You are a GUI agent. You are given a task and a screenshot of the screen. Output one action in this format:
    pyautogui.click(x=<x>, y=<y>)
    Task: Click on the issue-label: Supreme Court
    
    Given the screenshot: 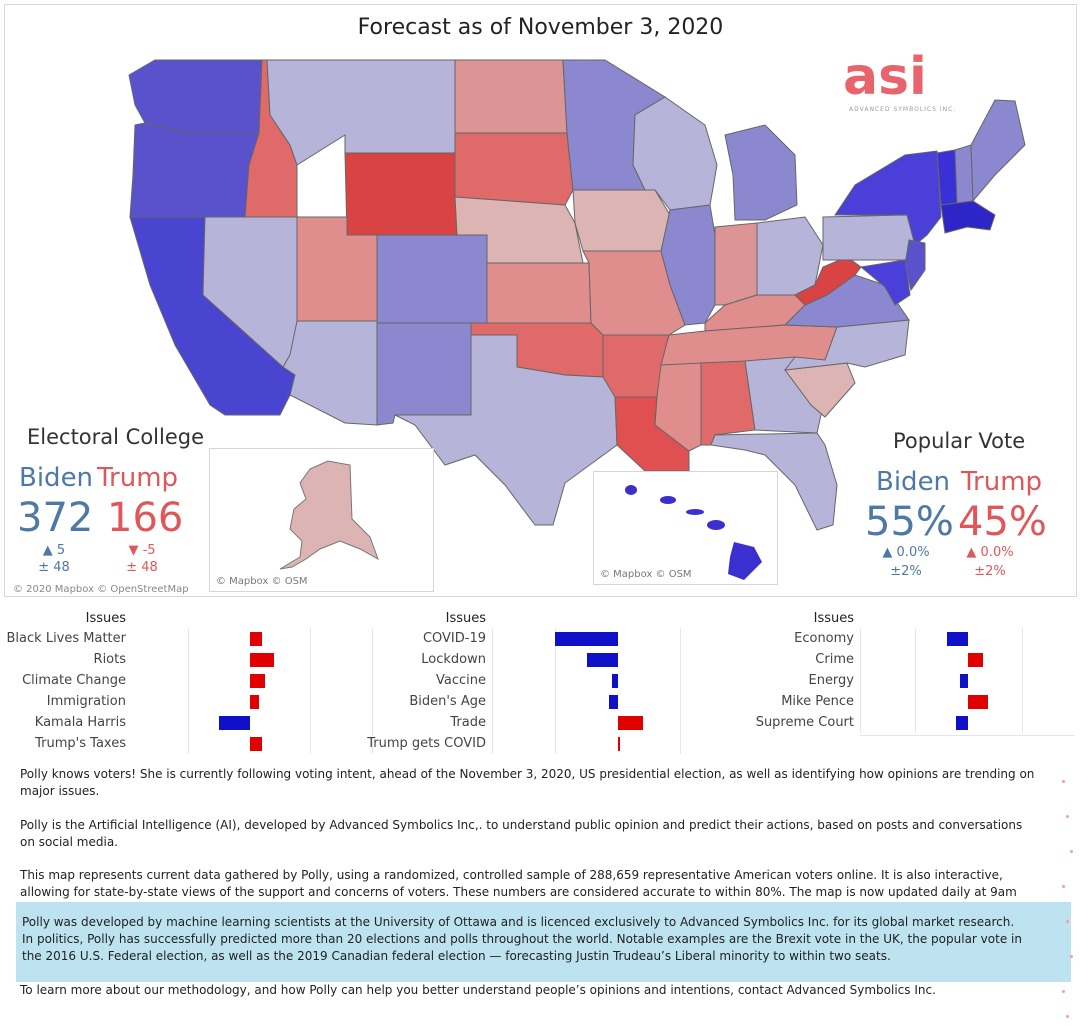 What is the action you would take?
    pyautogui.click(x=804, y=722)
    